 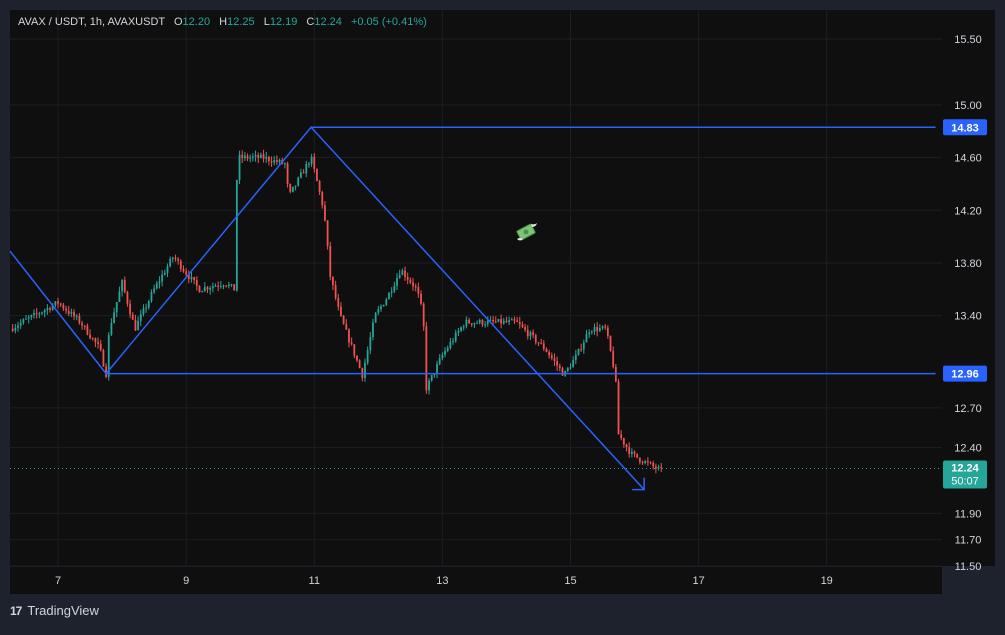 I want to click on time-tick-label: 11, so click(x=314, y=581).